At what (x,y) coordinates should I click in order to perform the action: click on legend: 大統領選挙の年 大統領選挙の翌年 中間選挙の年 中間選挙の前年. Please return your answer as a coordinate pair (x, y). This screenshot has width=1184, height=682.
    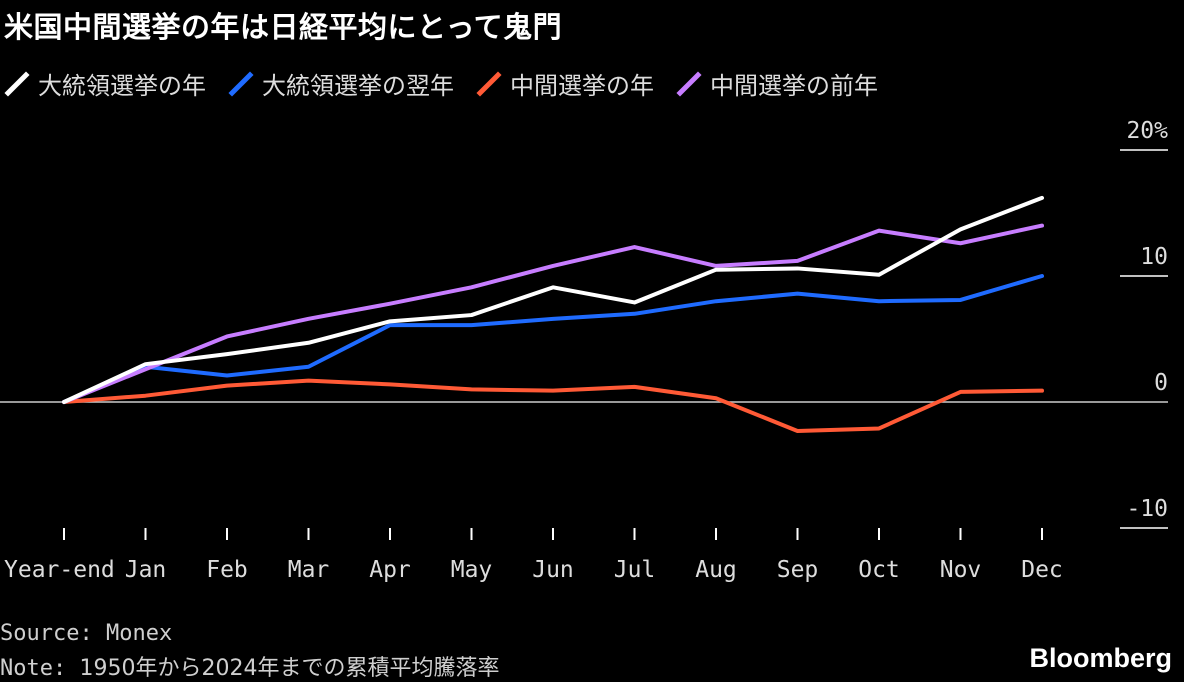
    Looking at the image, I should click on (441, 83).